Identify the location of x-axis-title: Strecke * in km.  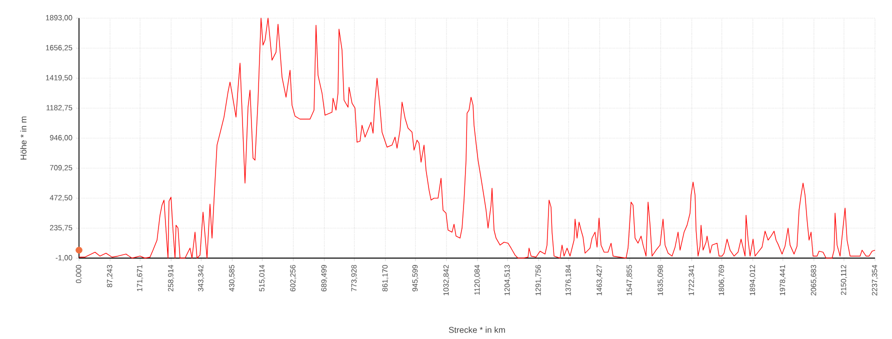
(476, 329).